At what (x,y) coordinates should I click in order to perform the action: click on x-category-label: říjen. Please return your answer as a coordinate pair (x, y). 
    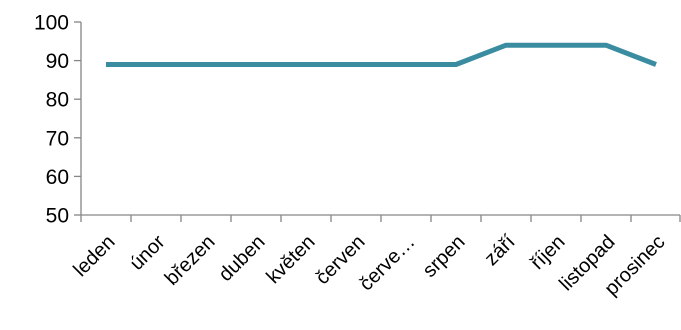
    Looking at the image, I should click on (547, 252).